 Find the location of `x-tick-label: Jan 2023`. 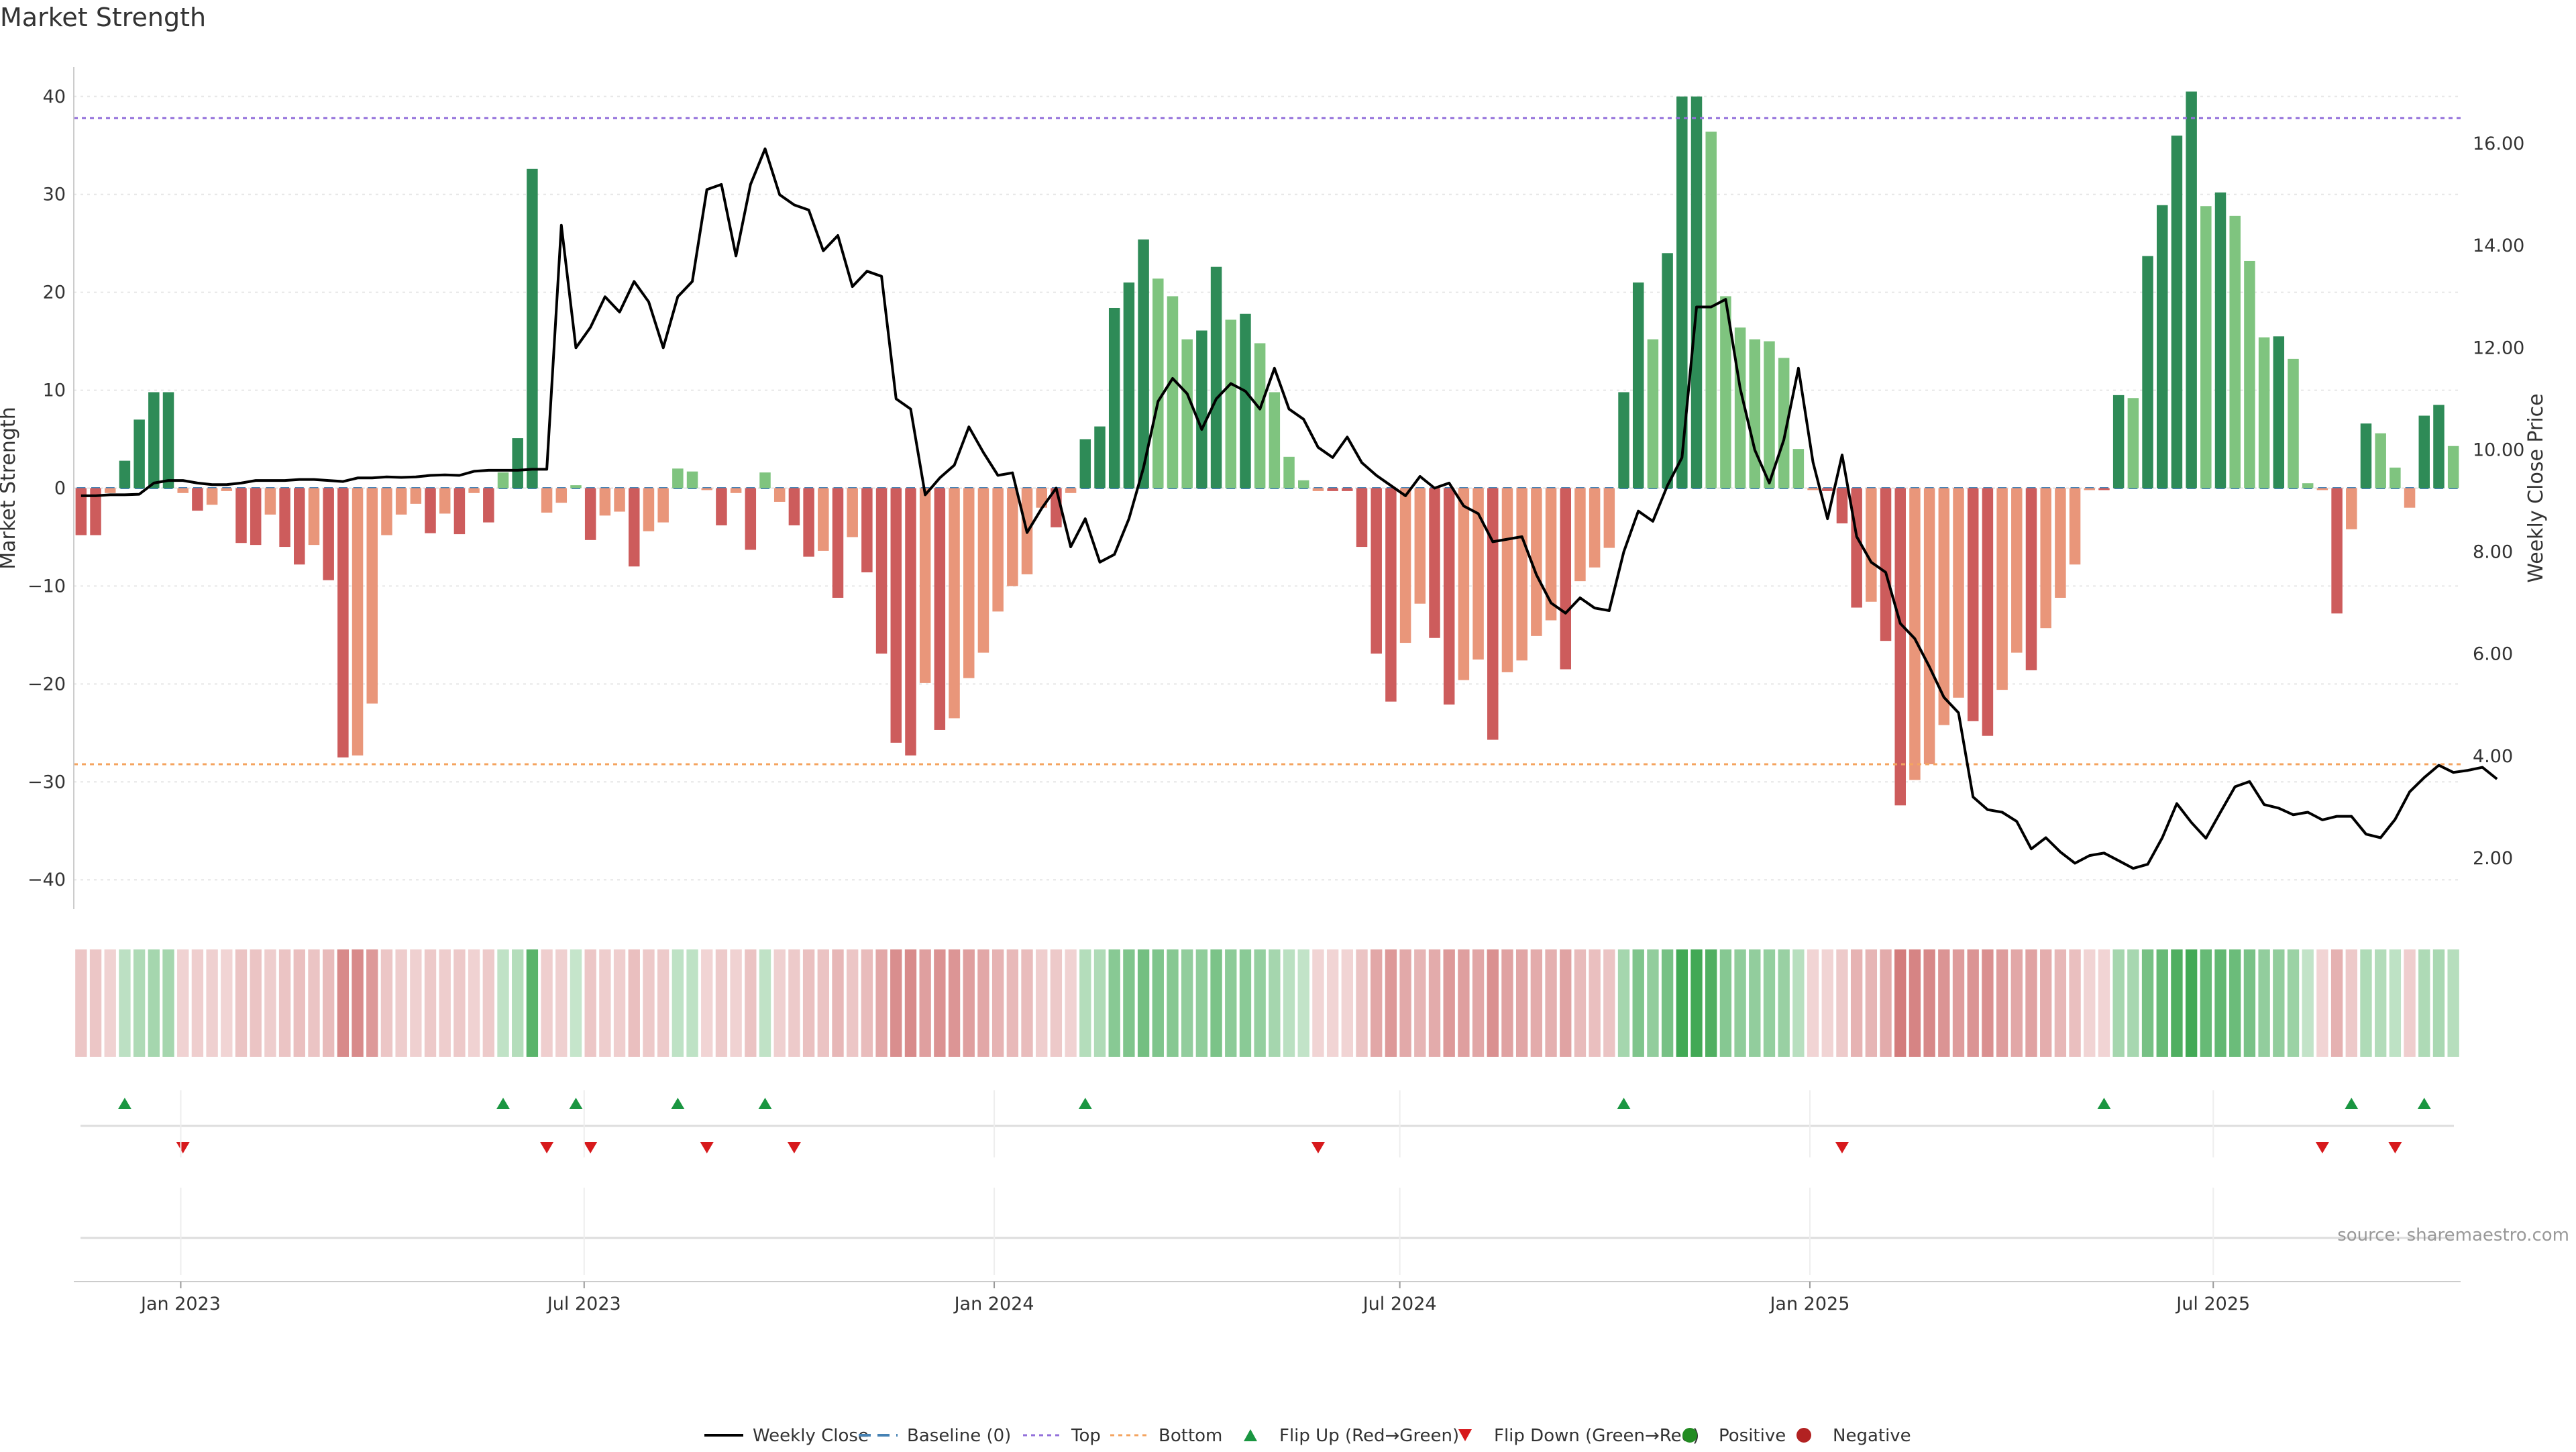

x-tick-label: Jan 2023 is located at coordinates (180, 1304).